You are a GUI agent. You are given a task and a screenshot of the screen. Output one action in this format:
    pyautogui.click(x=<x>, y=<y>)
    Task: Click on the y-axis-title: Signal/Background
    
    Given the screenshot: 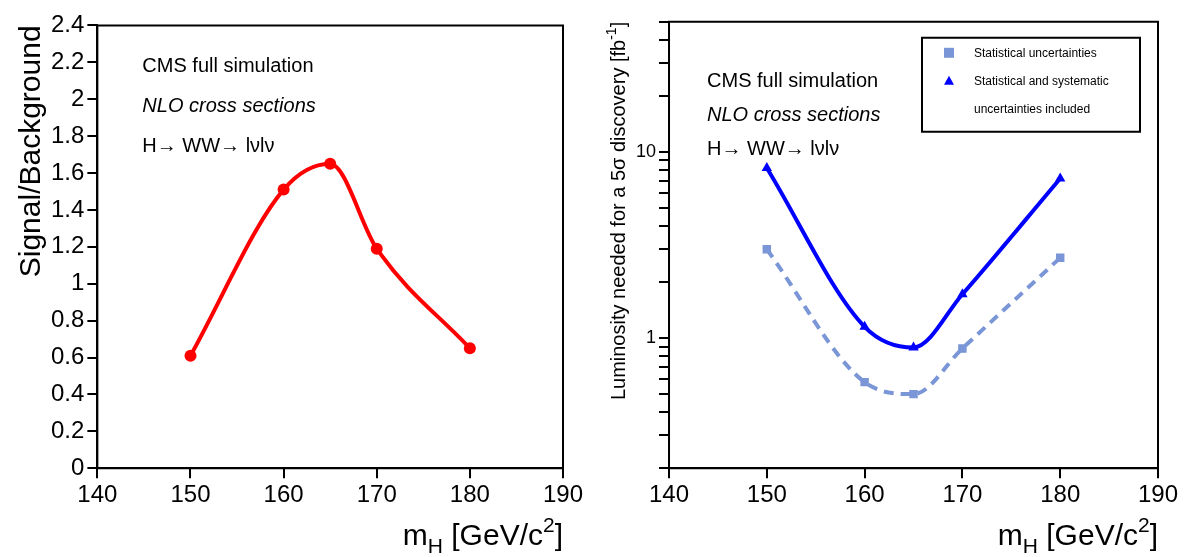 What is the action you would take?
    pyautogui.click(x=29, y=151)
    